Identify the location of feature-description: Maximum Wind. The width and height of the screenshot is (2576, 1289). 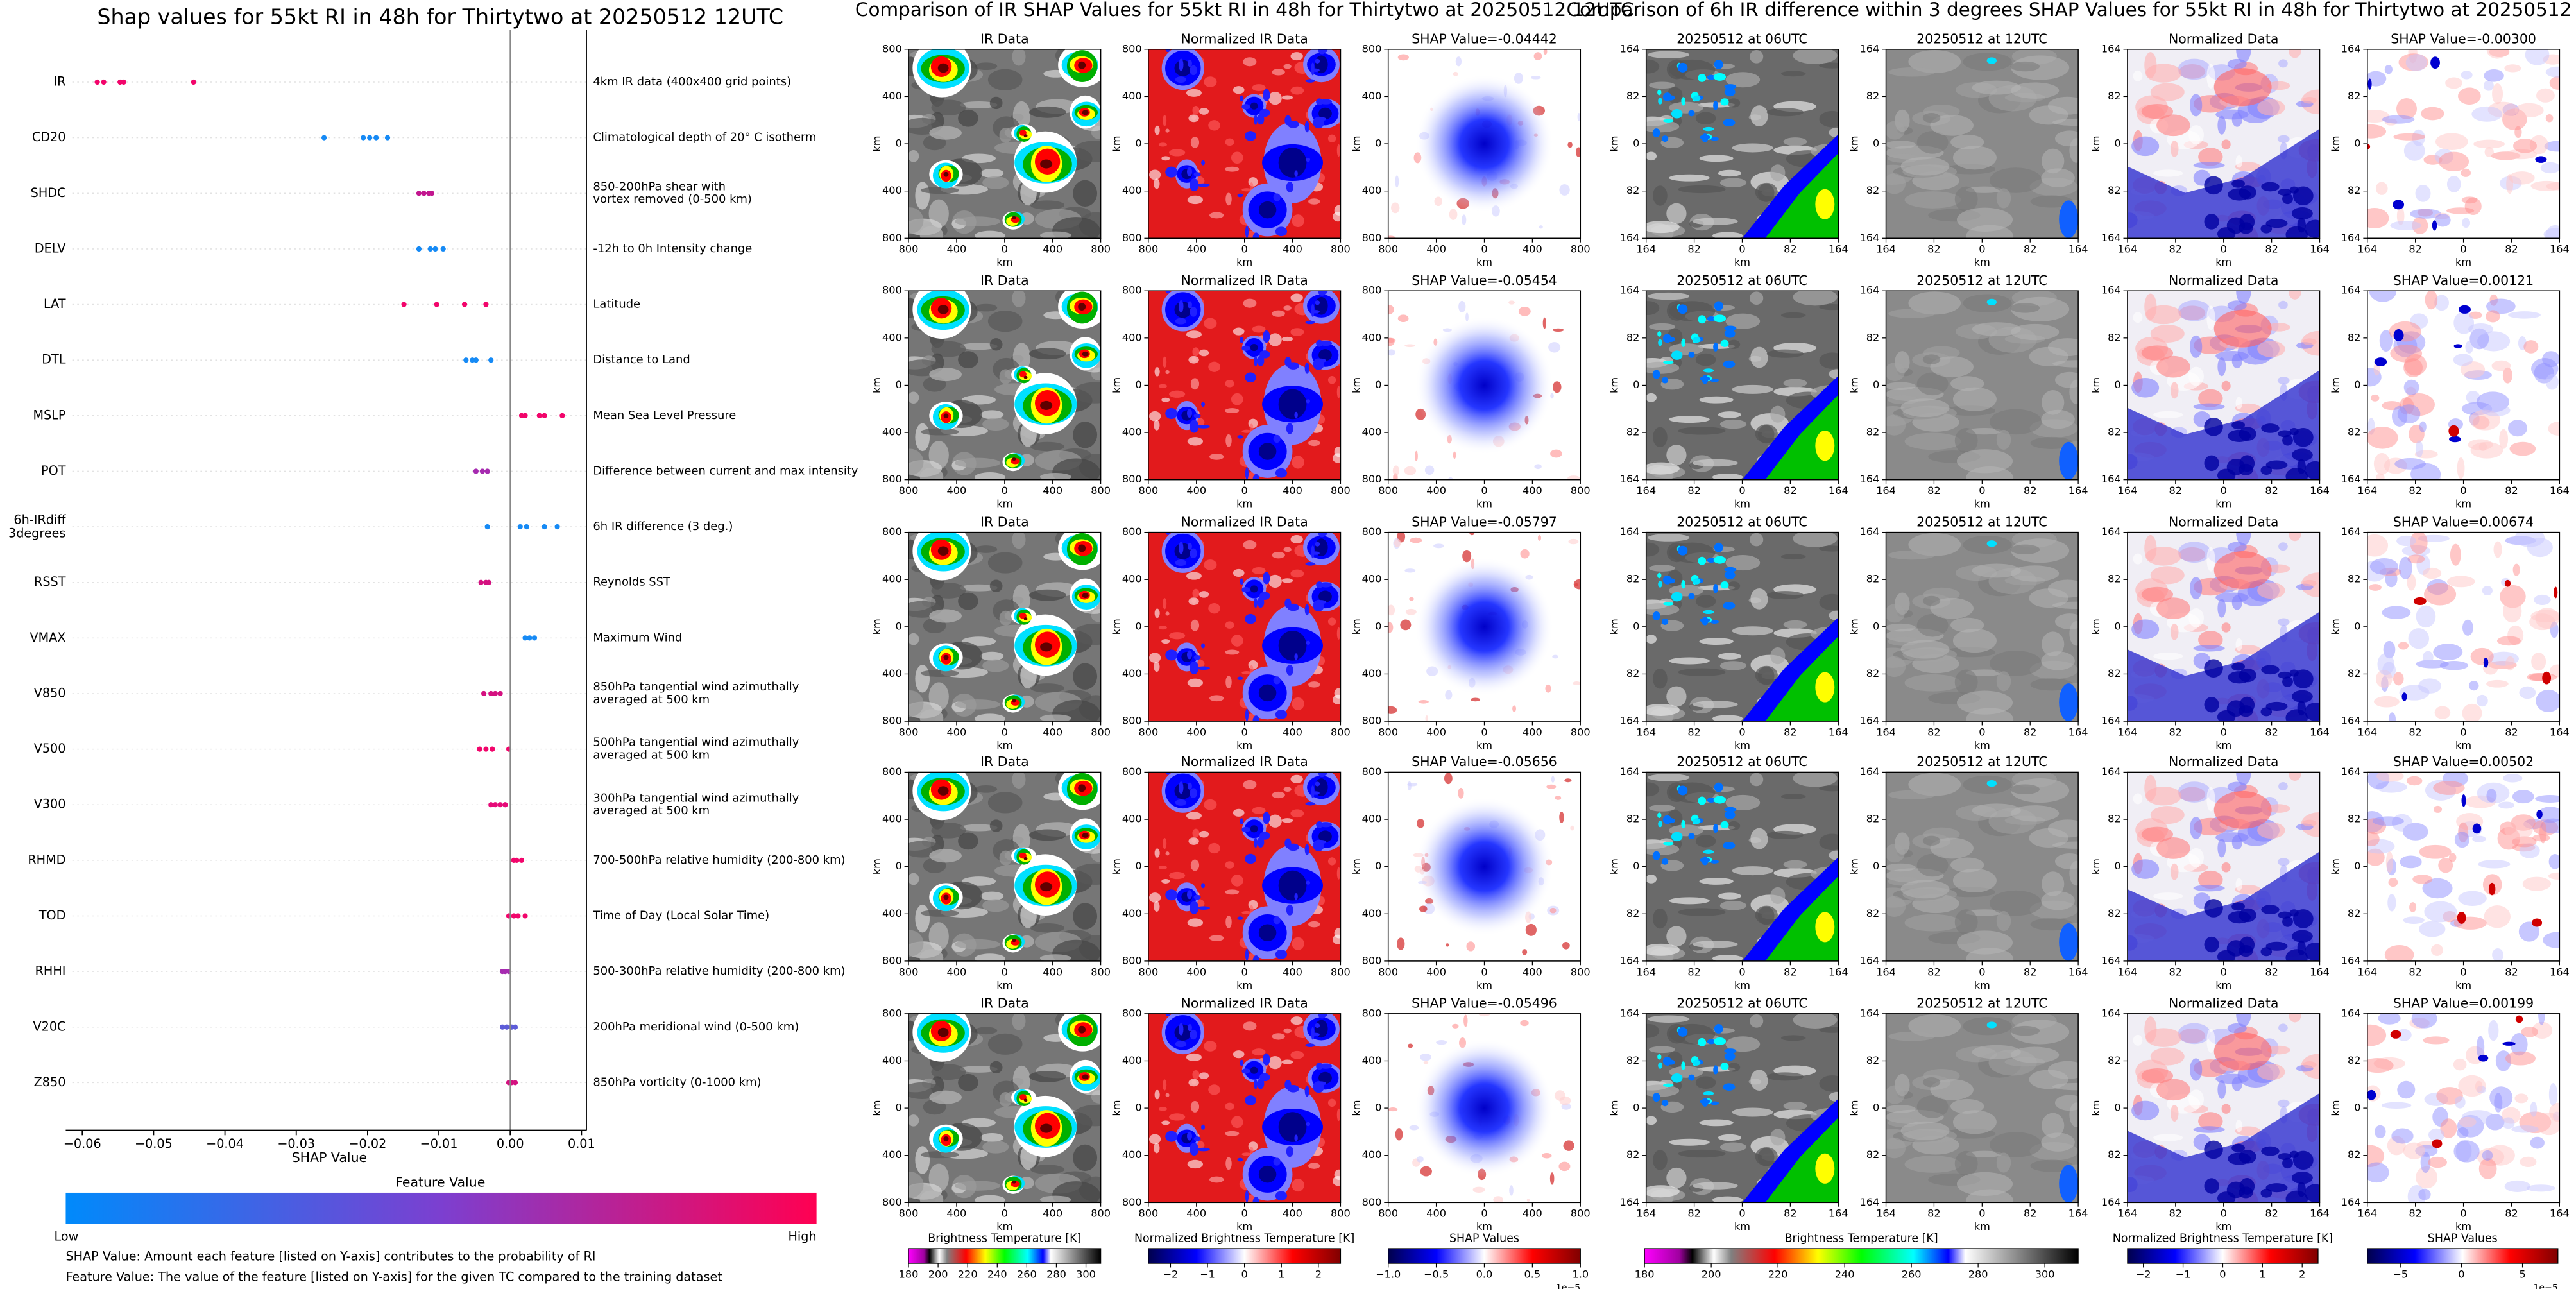
(637, 637).